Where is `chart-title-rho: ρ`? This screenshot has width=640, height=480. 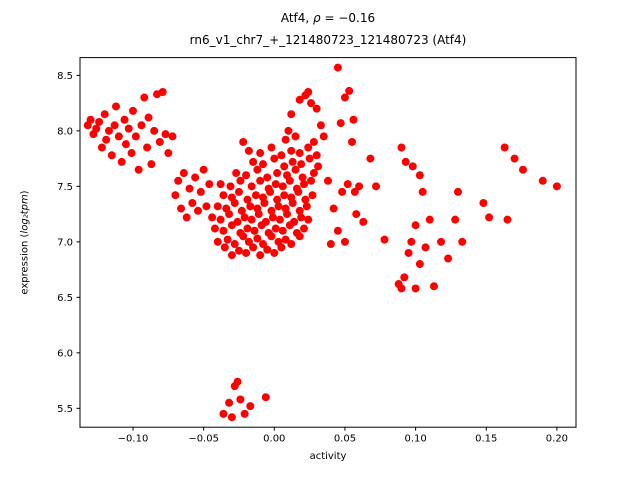 chart-title-rho: ρ is located at coordinates (317, 18).